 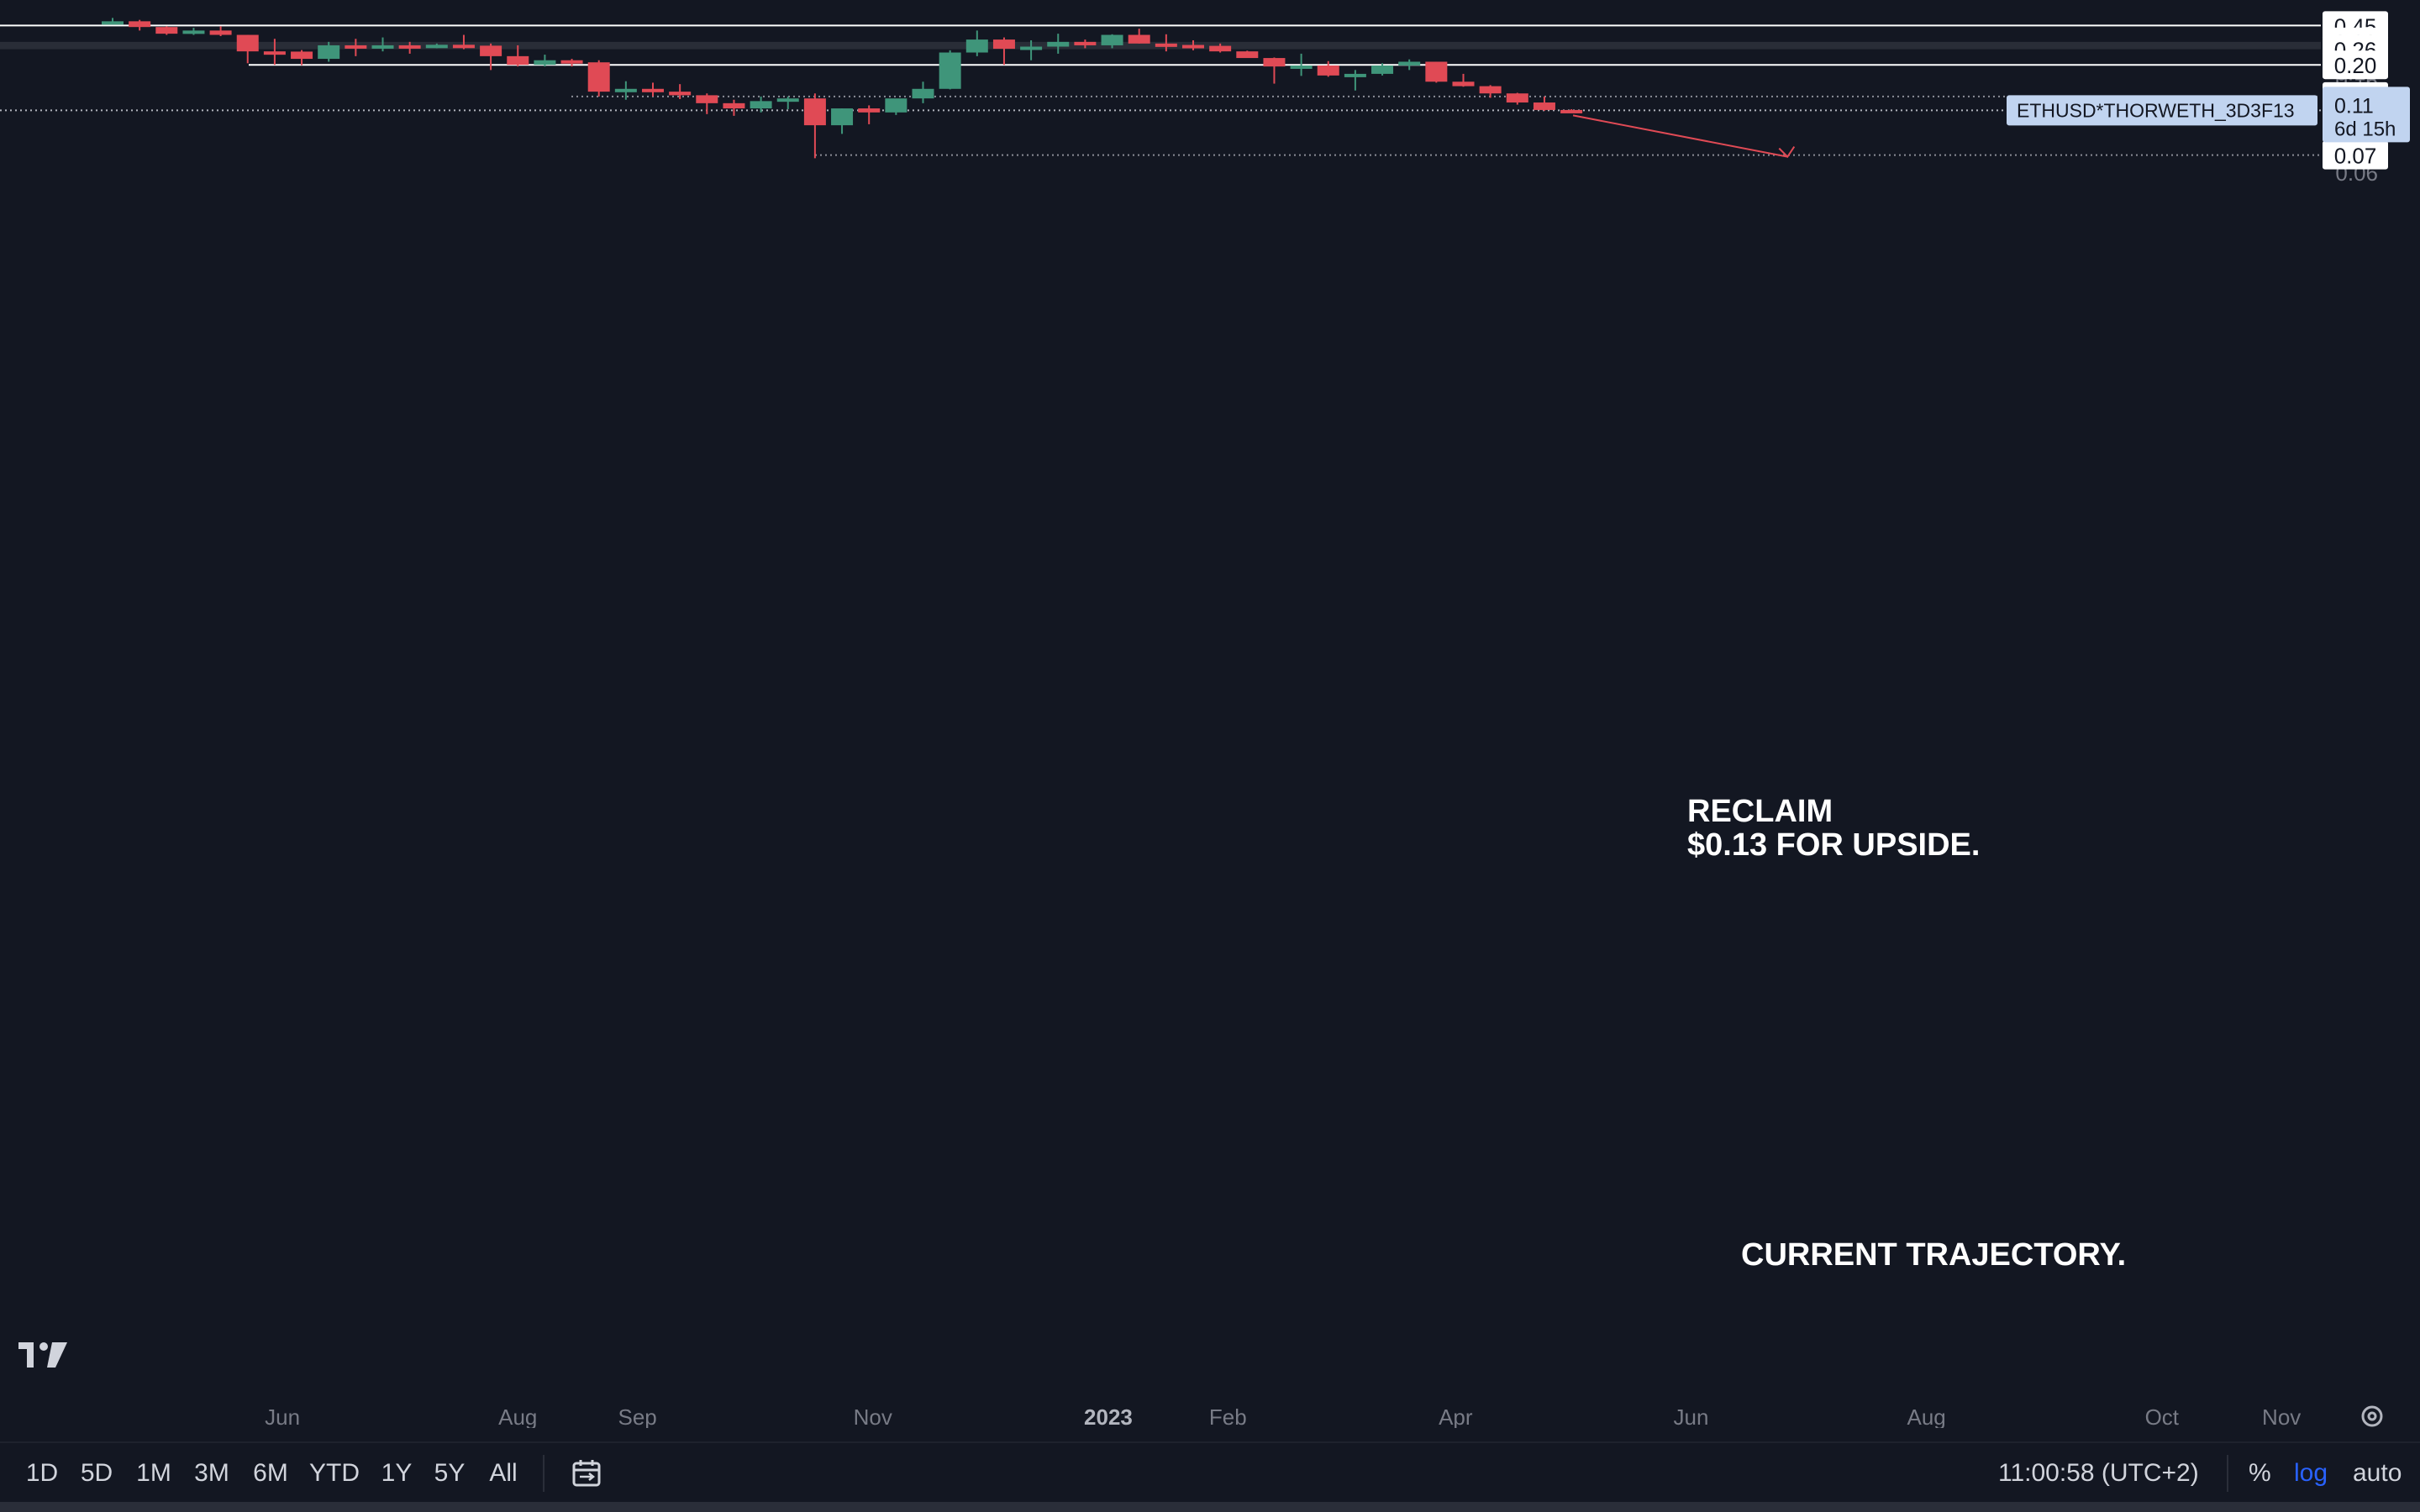 What do you see at coordinates (2156, 110) in the screenshot?
I see `symbol-label: ETHUSD*THORWETH_3D3F13` at bounding box center [2156, 110].